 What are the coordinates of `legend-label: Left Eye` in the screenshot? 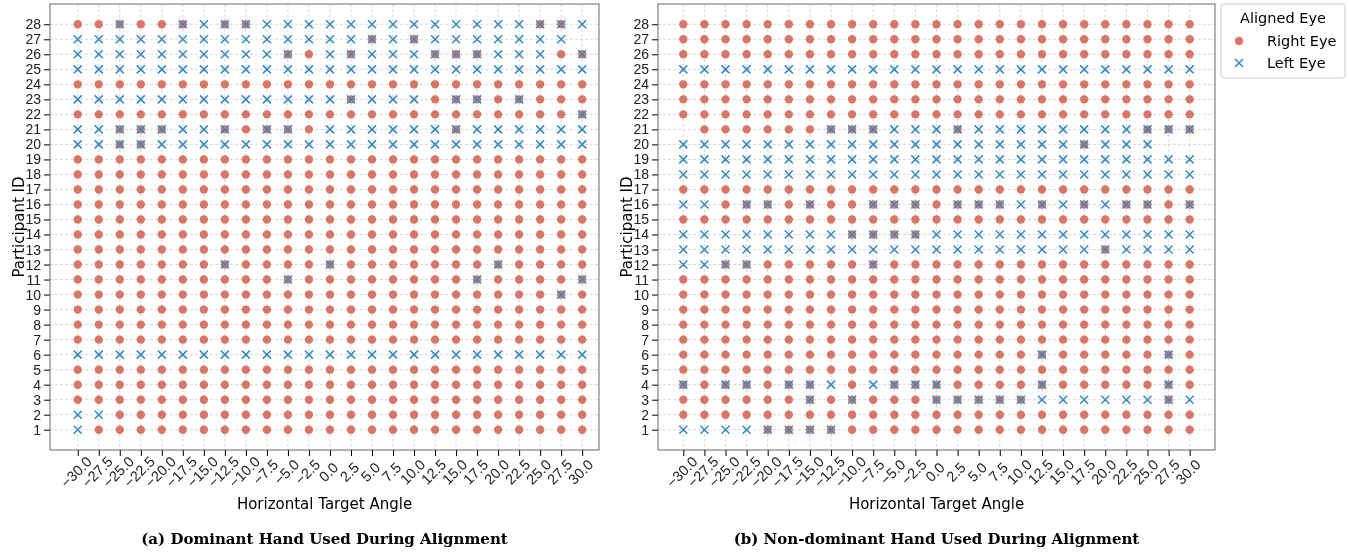 It's located at (1296, 63).